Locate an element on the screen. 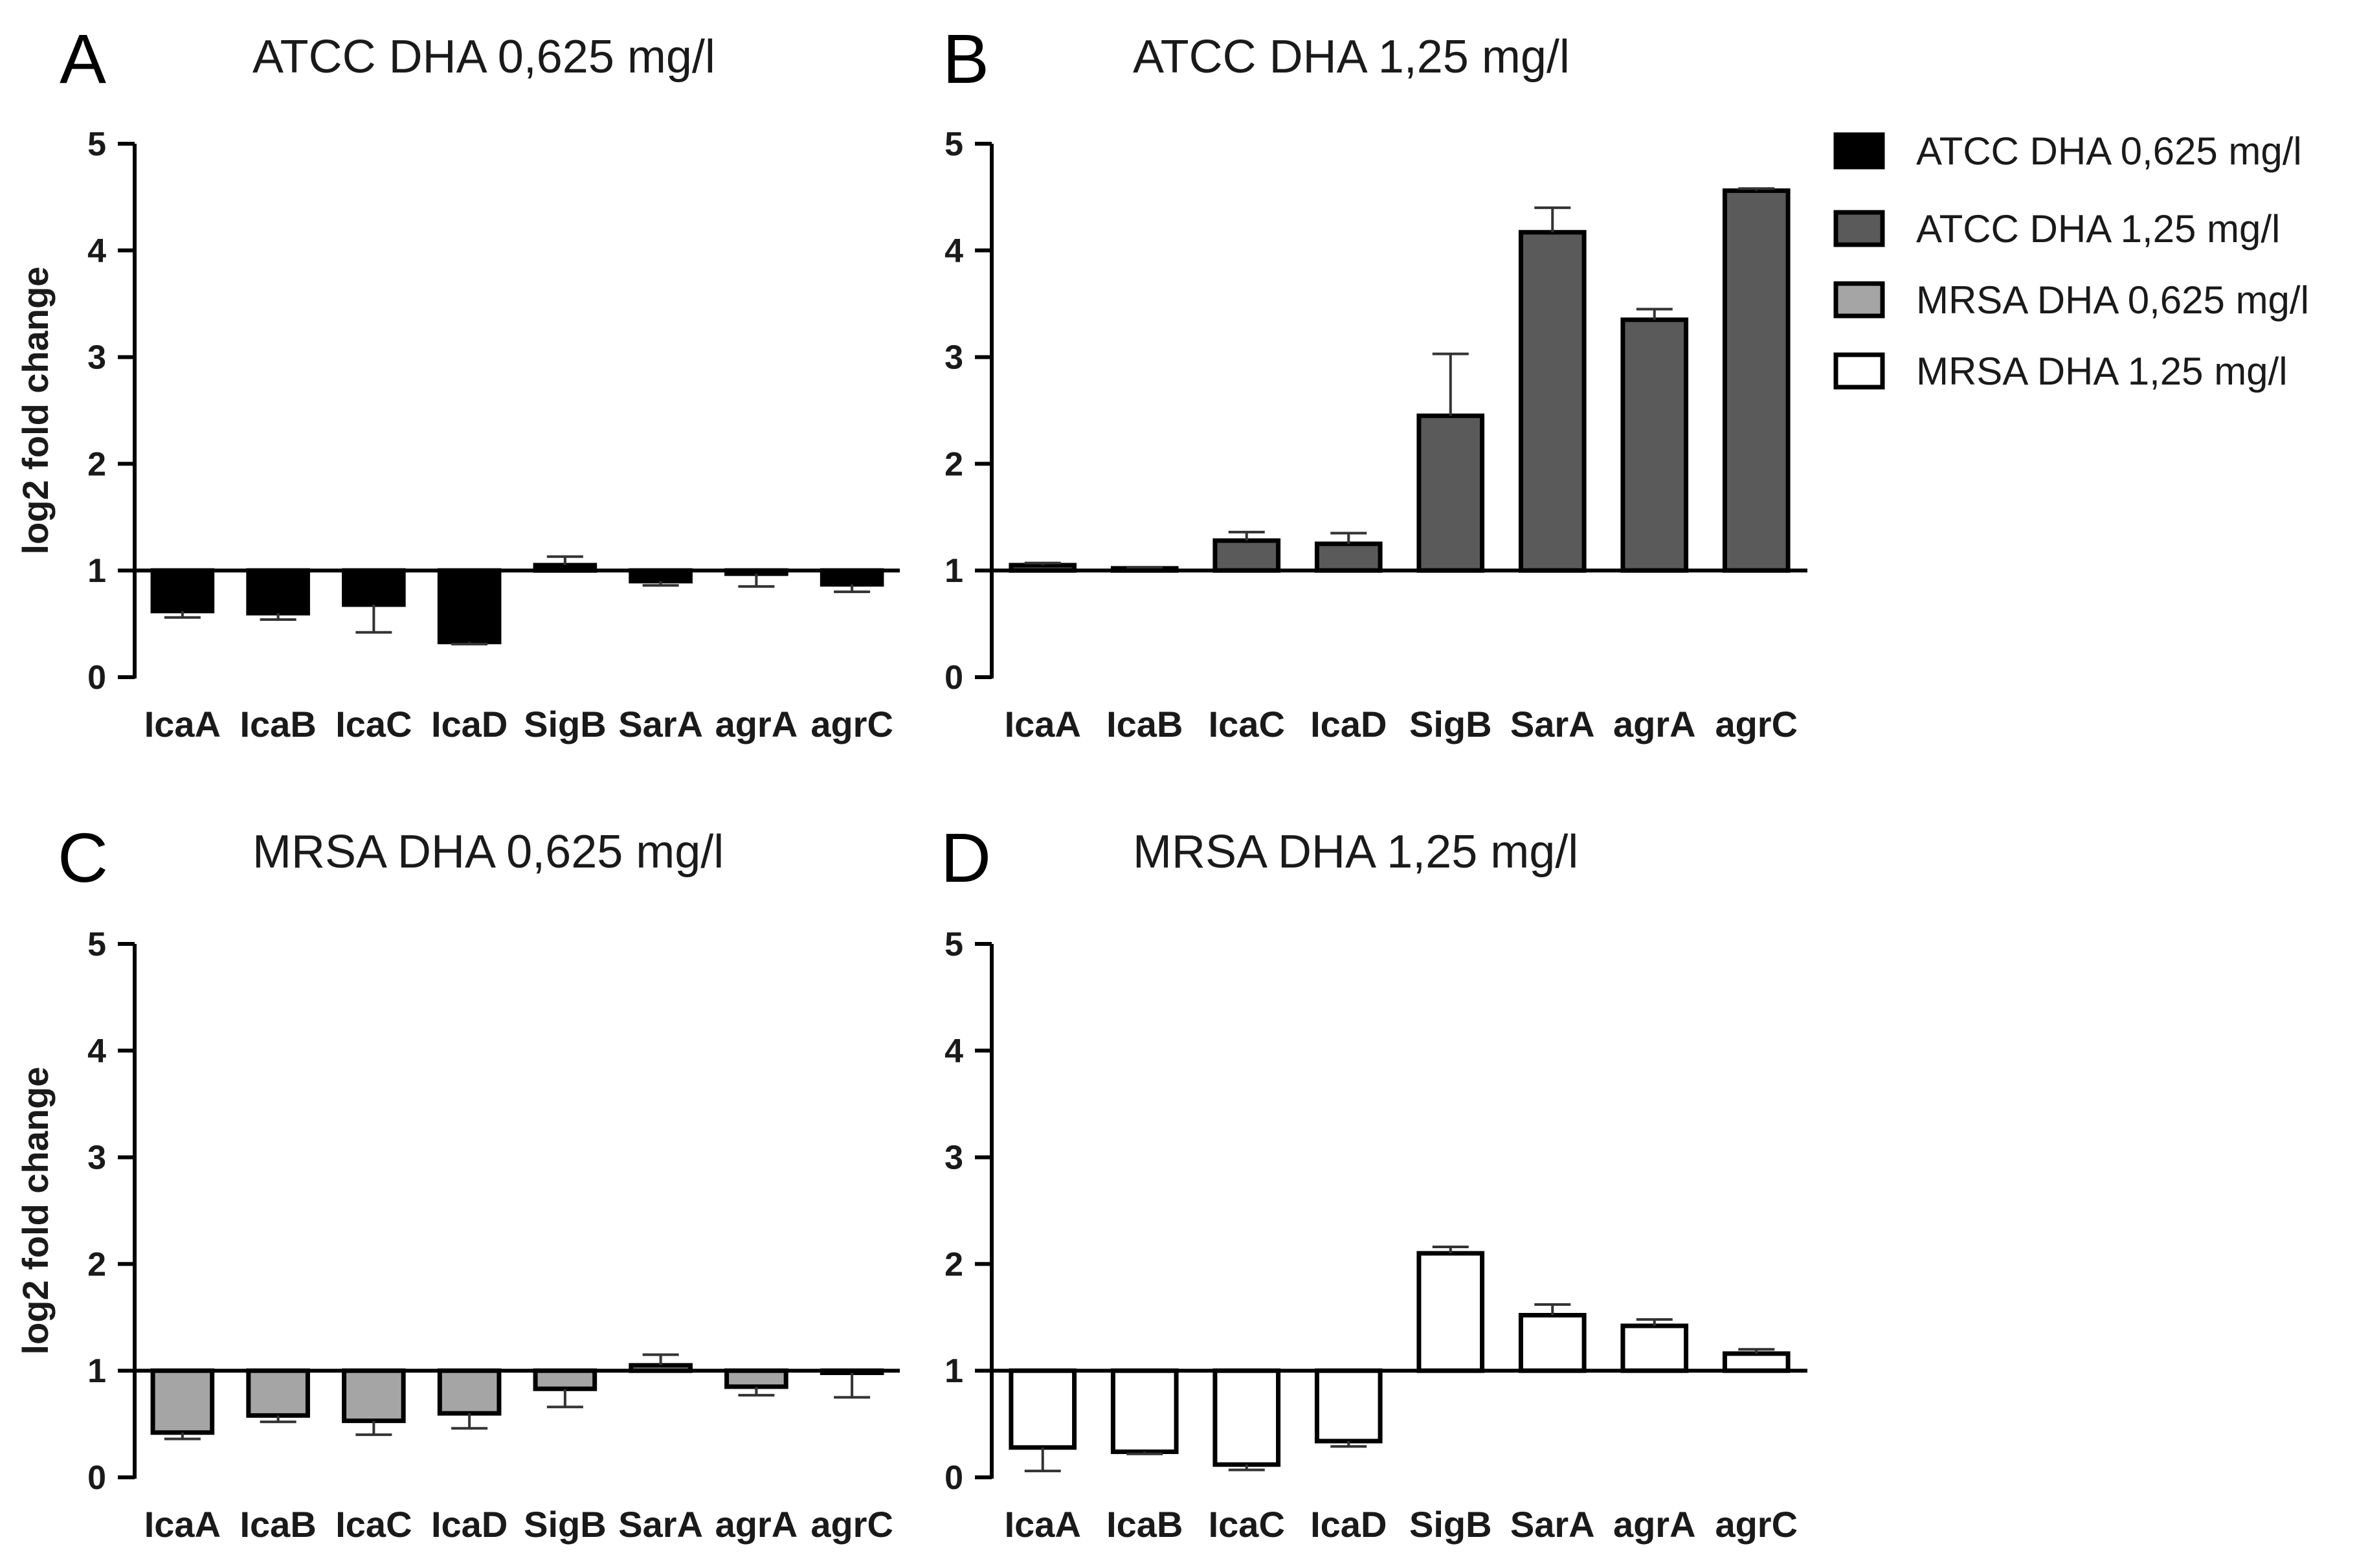 This screenshot has width=2379, height=1568. legend-item: ATCC DHA 1,25 mg/l is located at coordinates (2056, 229).